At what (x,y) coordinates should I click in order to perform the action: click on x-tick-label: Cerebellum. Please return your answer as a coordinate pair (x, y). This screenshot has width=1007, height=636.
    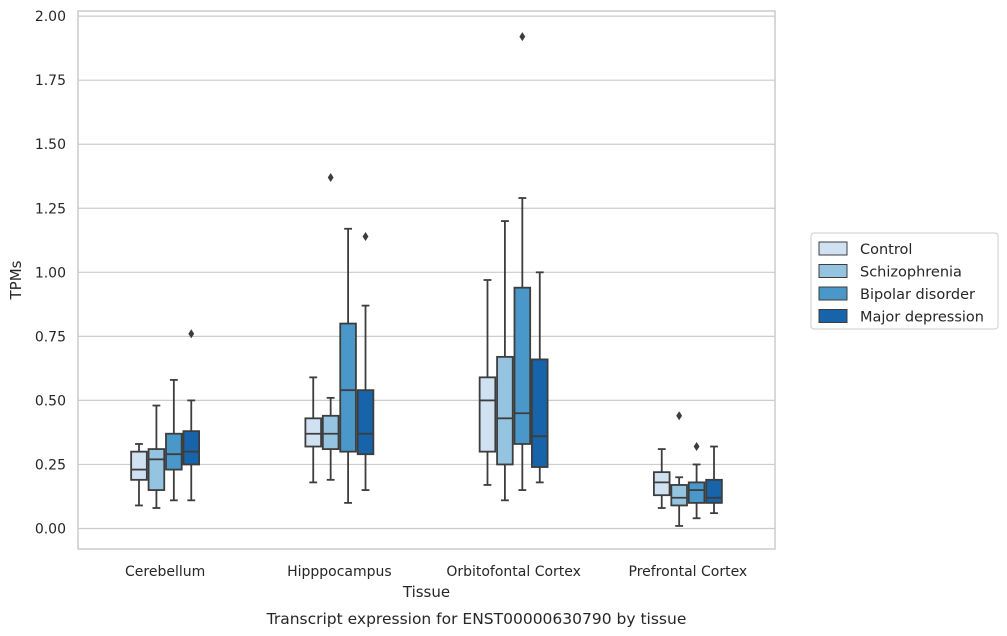
    Looking at the image, I should click on (165, 572).